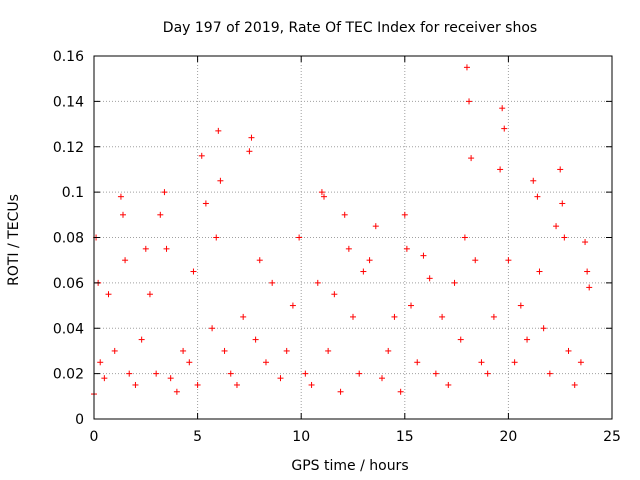 The height and width of the screenshot is (480, 640). I want to click on y-tick-label: 0.14, so click(68, 102).